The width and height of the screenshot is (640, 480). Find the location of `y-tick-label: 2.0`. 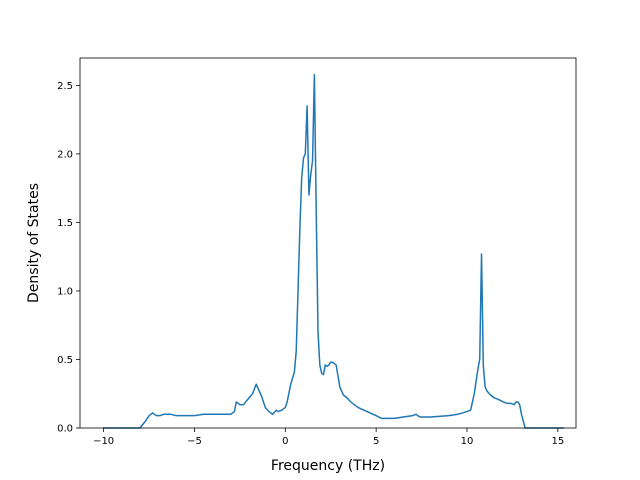

y-tick-label: 2.0 is located at coordinates (65, 154).